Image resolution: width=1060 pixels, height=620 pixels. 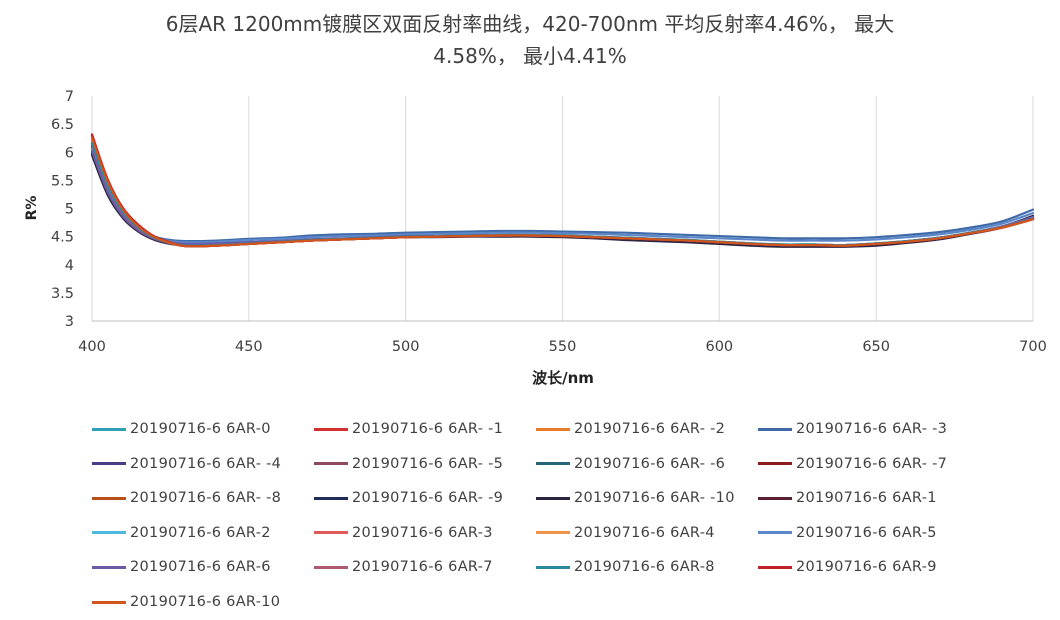 I want to click on x-axis-label: 波长/nm, so click(x=563, y=378).